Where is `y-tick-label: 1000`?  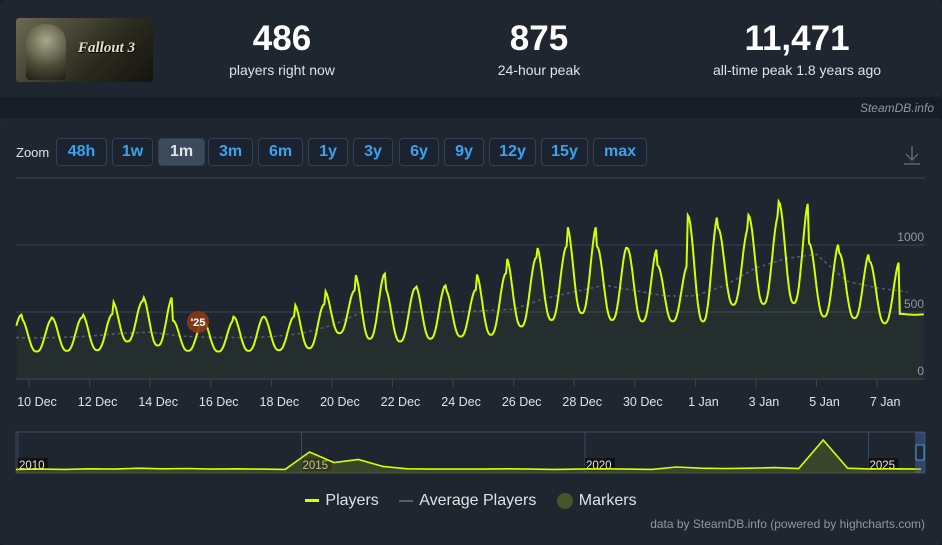
y-tick-label: 1000 is located at coordinates (910, 237).